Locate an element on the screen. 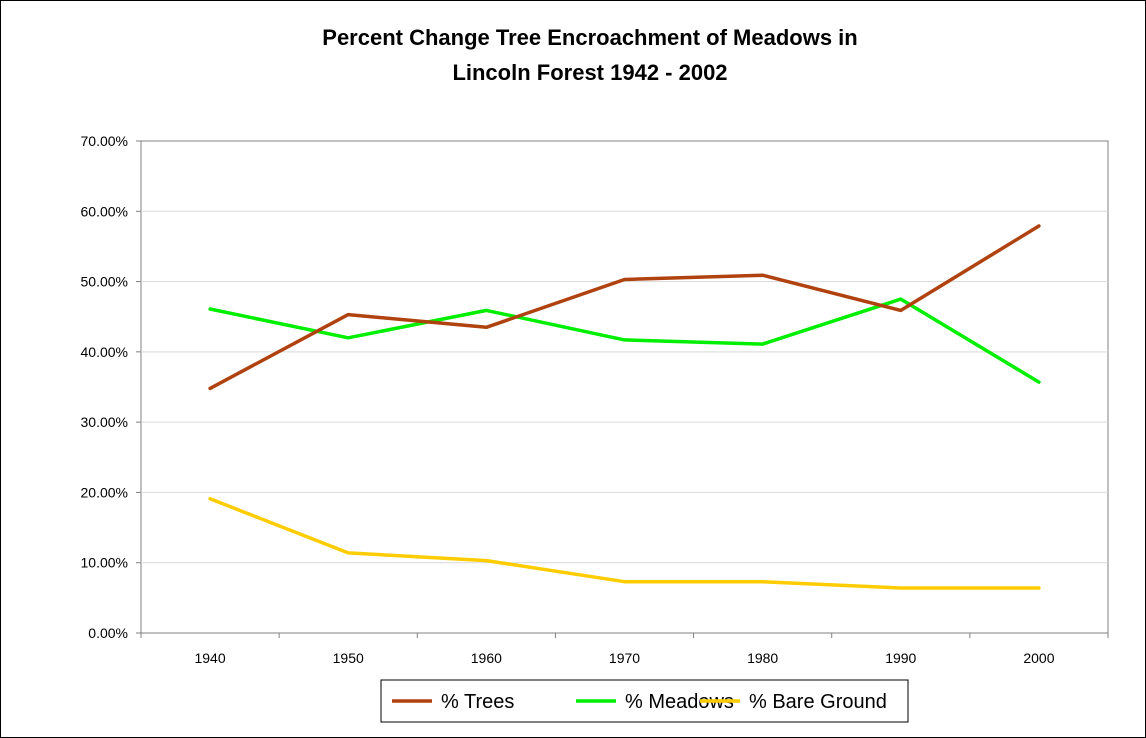 This screenshot has width=1146, height=738. y-tick-label: 40.00% is located at coordinates (104, 352).